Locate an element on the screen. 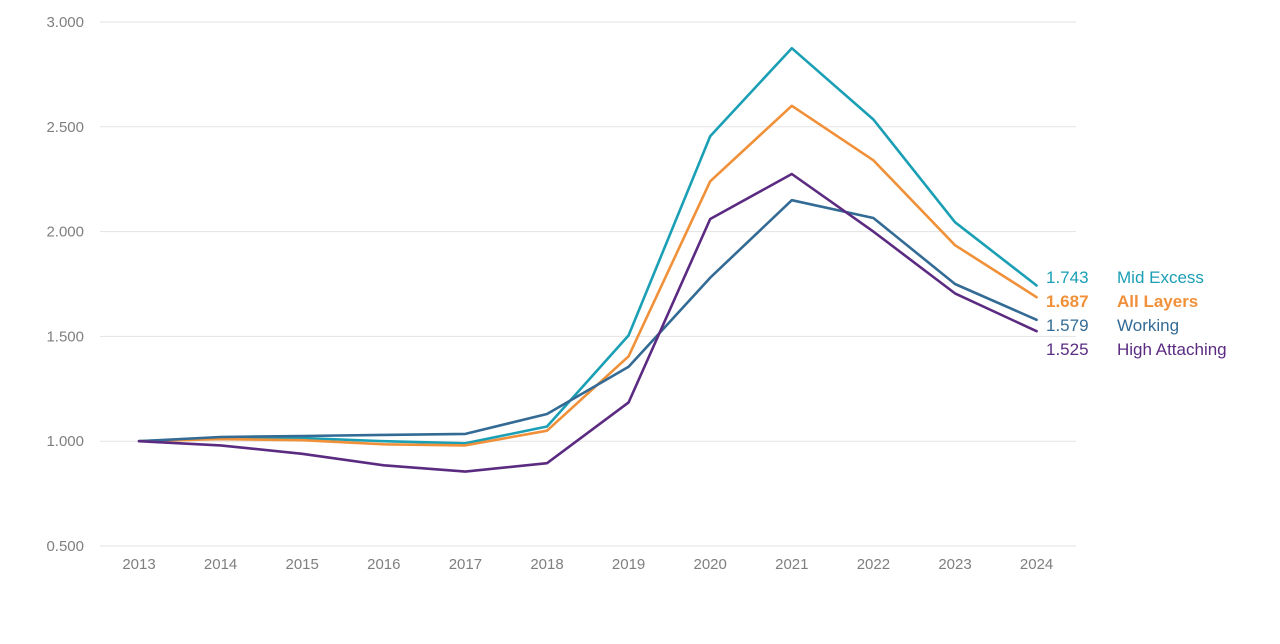 This screenshot has width=1280, height=644. end-value-label: 1.525 is located at coordinates (1067, 349).